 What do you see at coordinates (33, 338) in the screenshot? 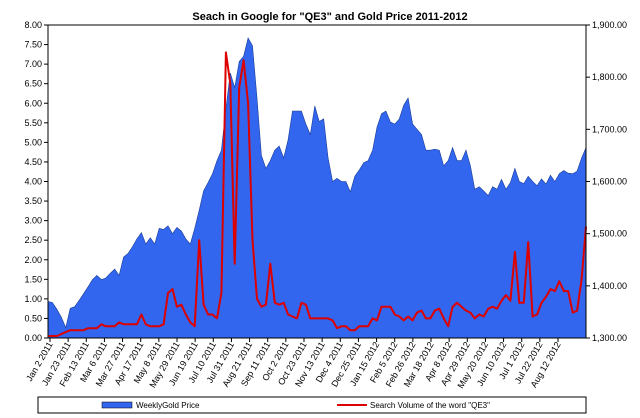
I see `left-axis-tick-label: 0.00` at bounding box center [33, 338].